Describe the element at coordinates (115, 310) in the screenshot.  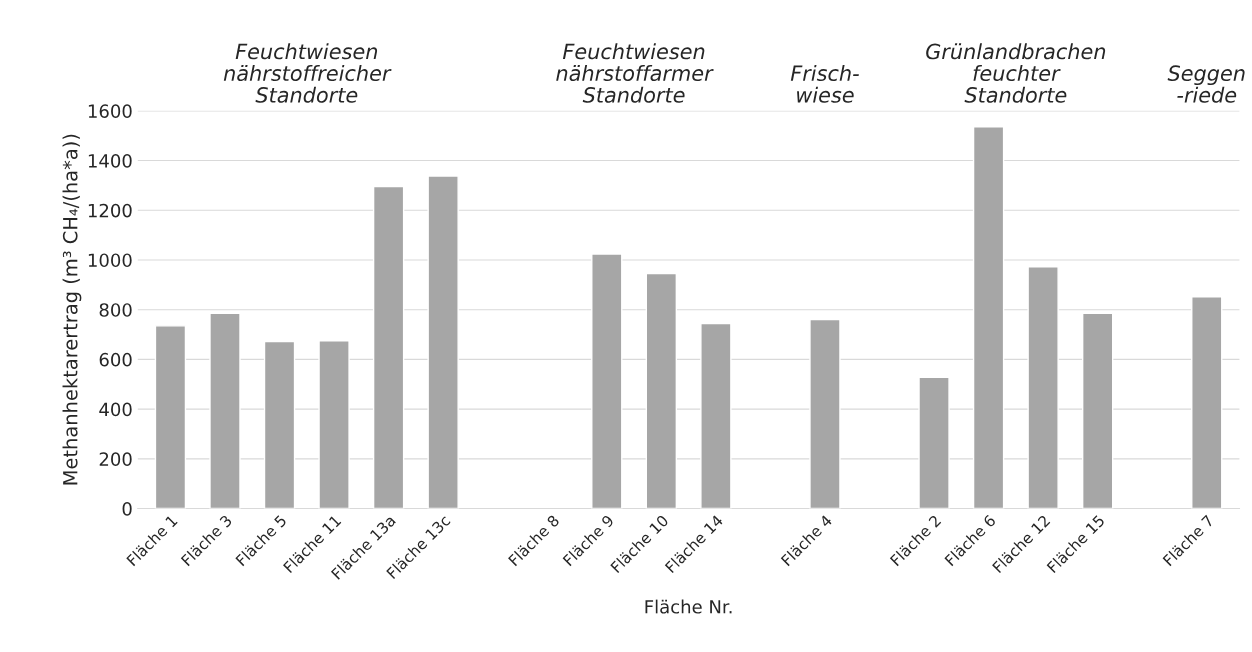
I see `y-tick-label: 800` at that location.